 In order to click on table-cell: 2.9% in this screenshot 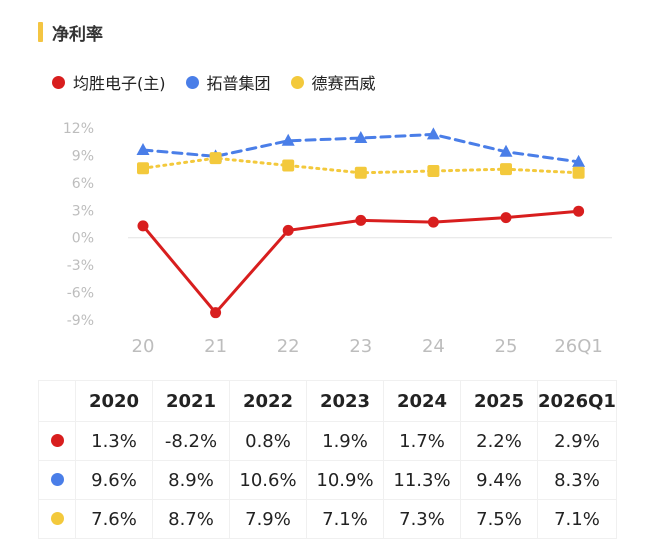, I will do `click(577, 441)`.